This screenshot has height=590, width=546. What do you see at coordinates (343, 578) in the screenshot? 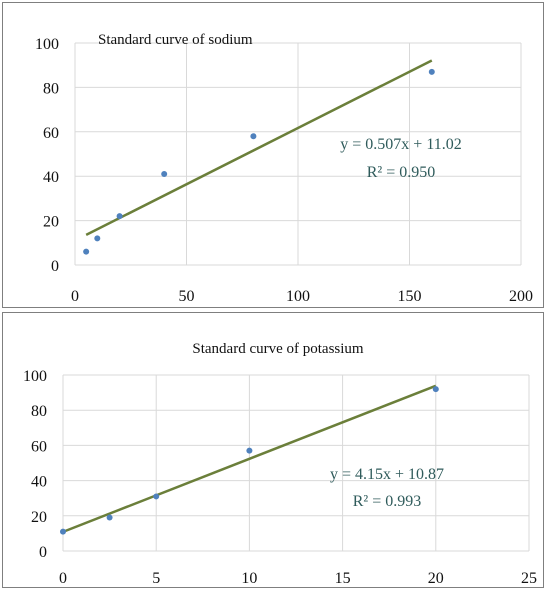
I see `potassium-x-tick-label: 15` at bounding box center [343, 578].